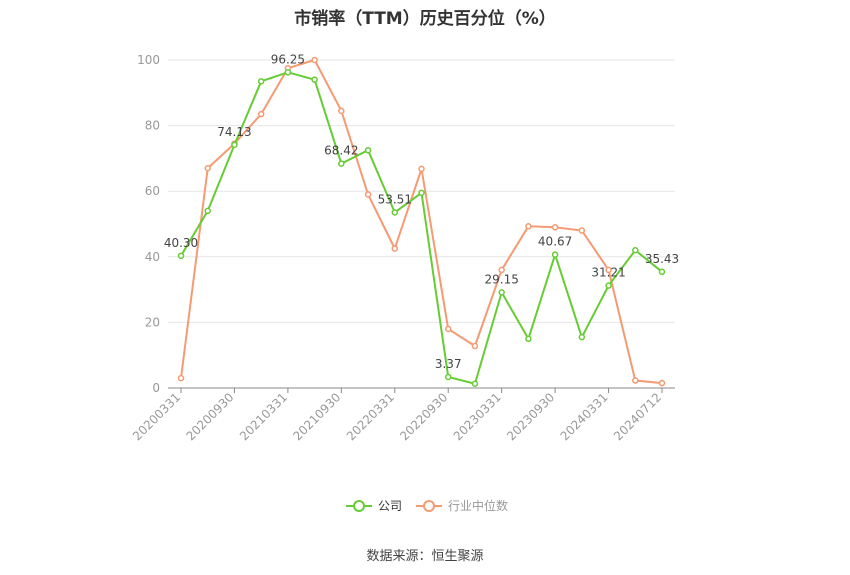 This screenshot has height=575, width=850. What do you see at coordinates (148, 60) in the screenshot?
I see `y-tick-label: 100` at bounding box center [148, 60].